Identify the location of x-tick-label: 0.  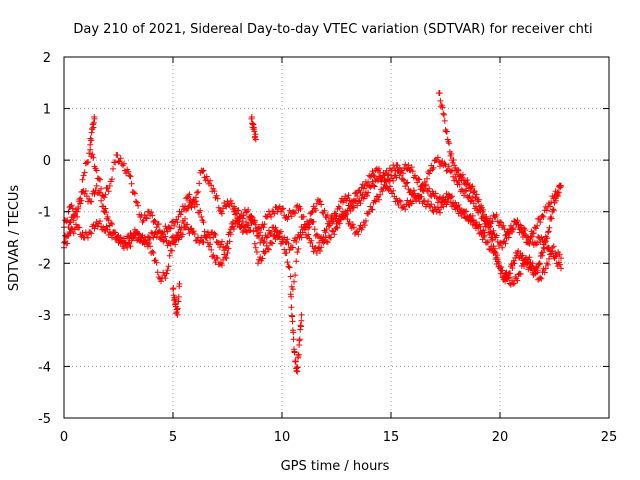
(64, 437).